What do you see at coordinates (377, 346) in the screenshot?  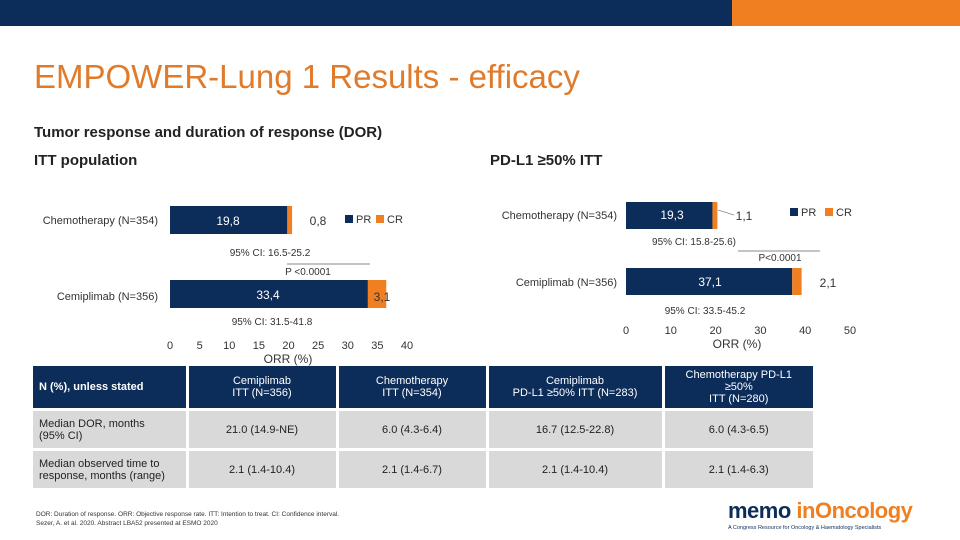 I see `itt-tick-35: 35` at bounding box center [377, 346].